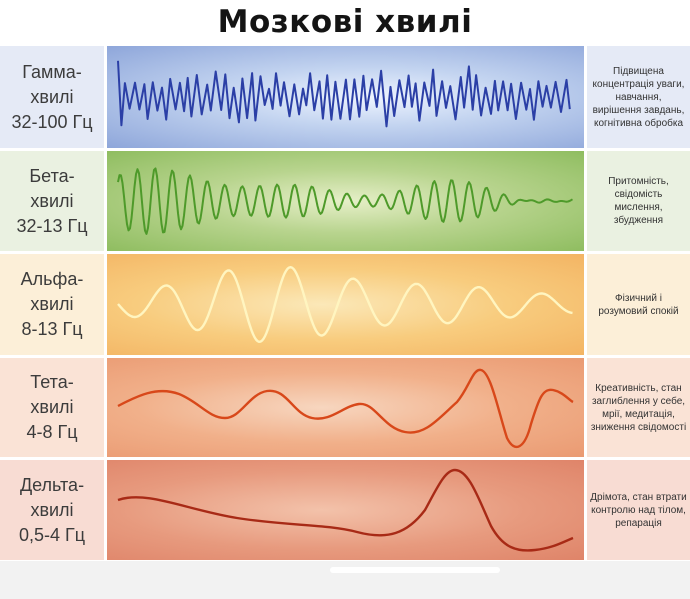 The width and height of the screenshot is (690, 599). What do you see at coordinates (52, 175) in the screenshot?
I see `beta-label-line-1: Бета-` at bounding box center [52, 175].